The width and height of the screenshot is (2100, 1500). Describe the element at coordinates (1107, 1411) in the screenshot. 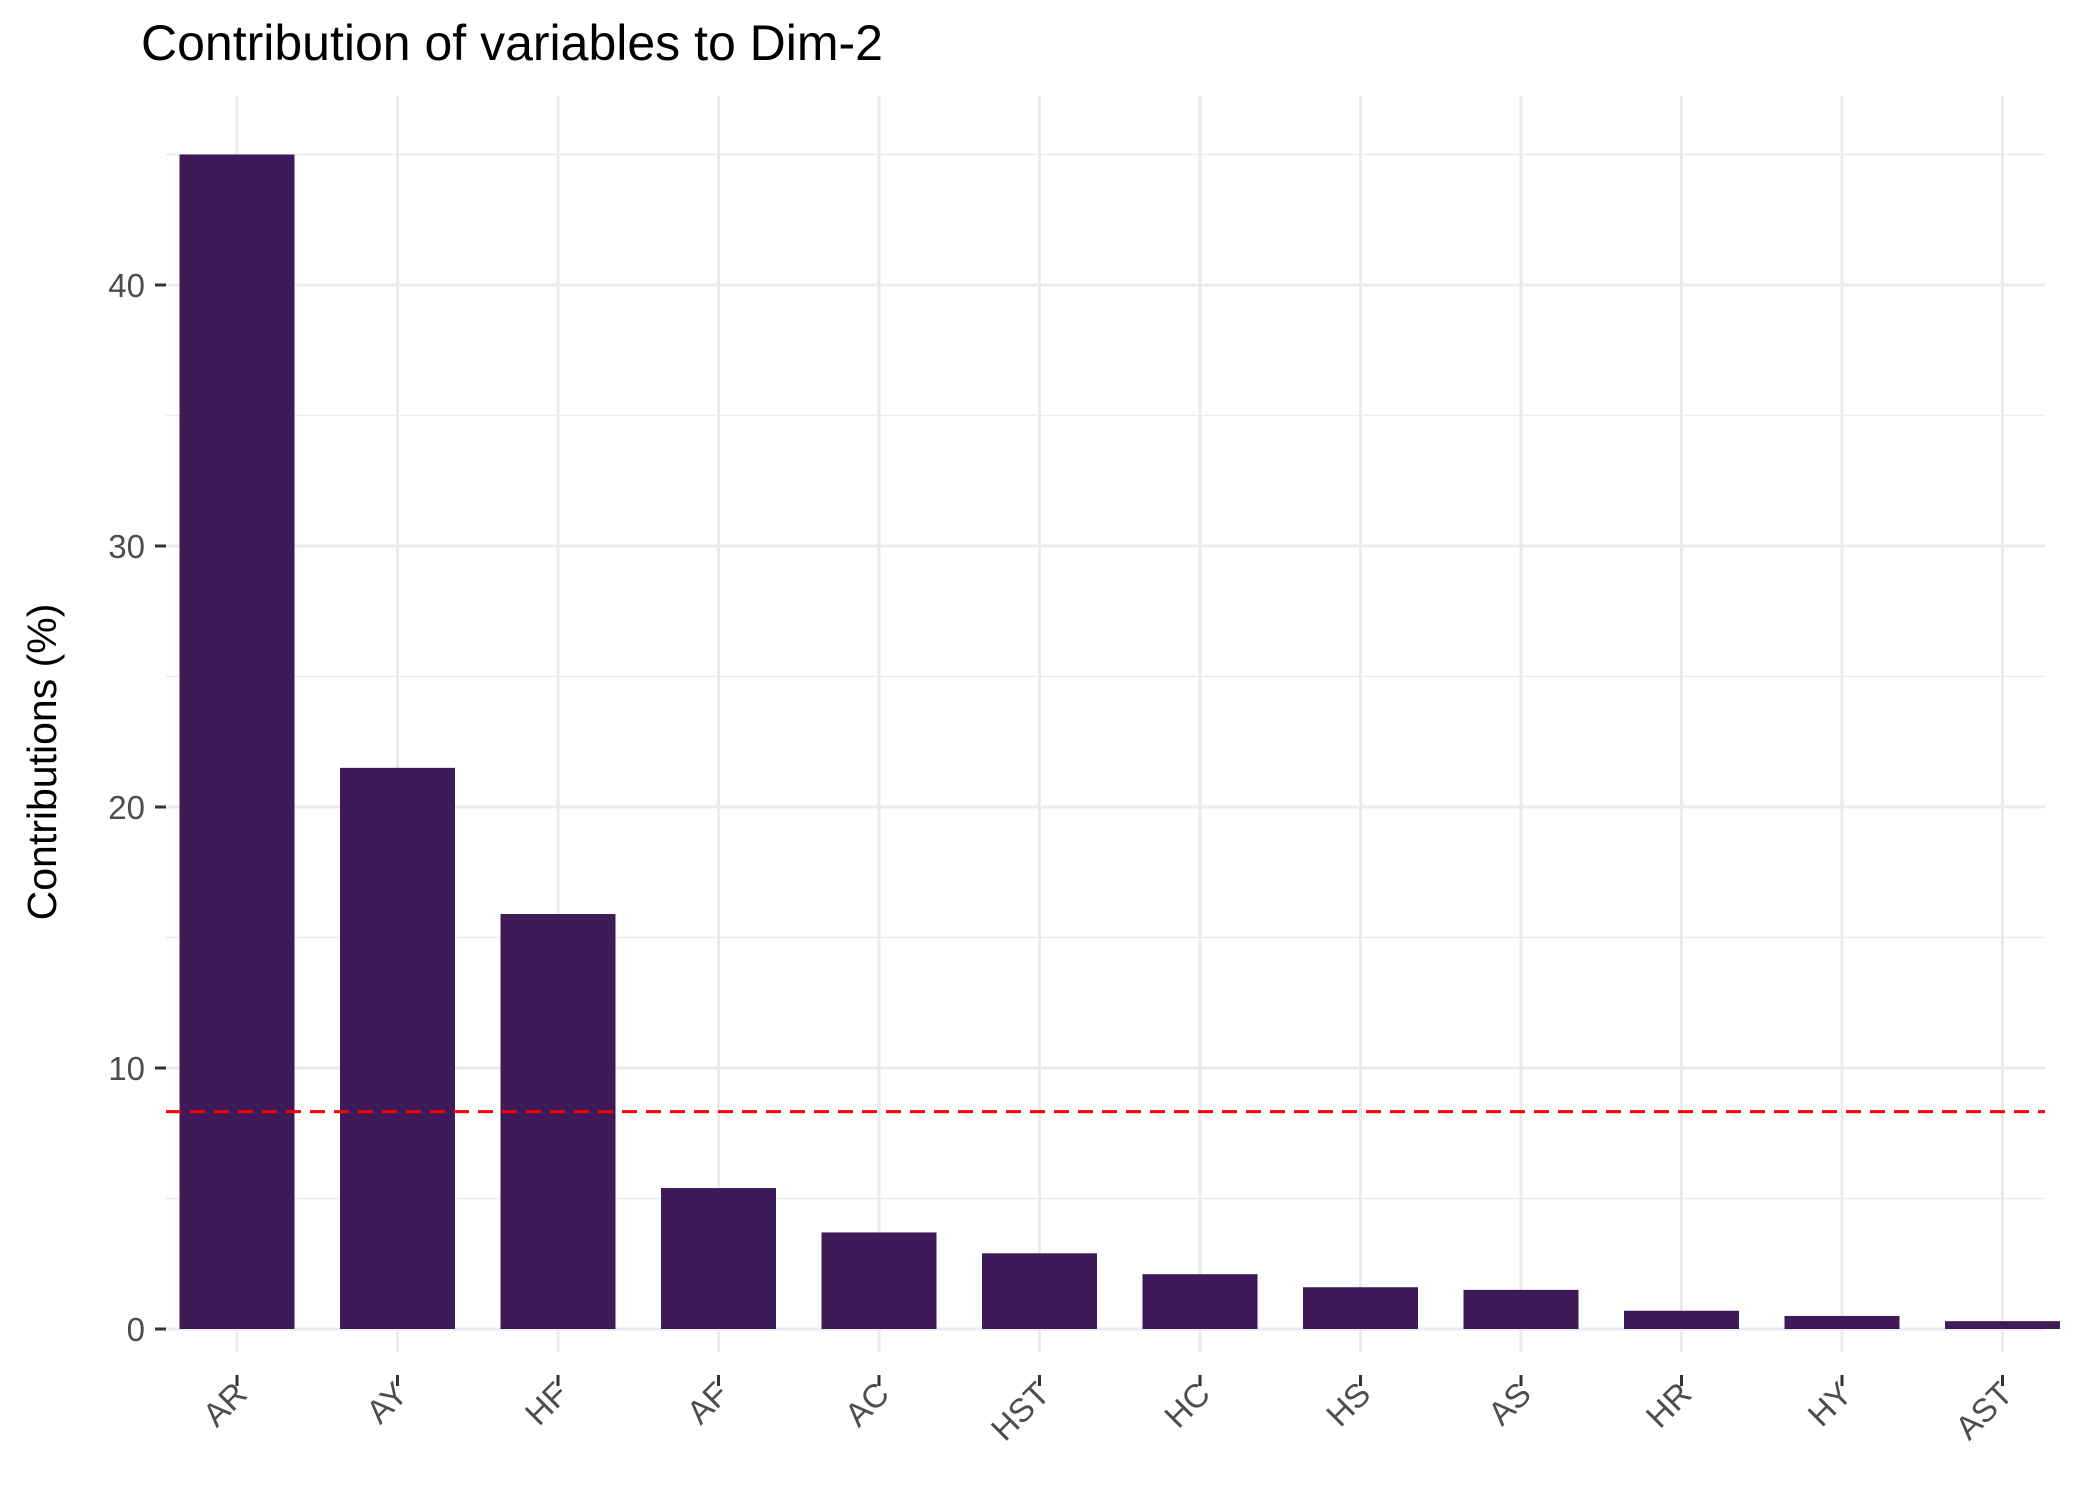

I see `x-axis: AR AY HF AF AC HST HC HS AS HR HY AST` at that location.